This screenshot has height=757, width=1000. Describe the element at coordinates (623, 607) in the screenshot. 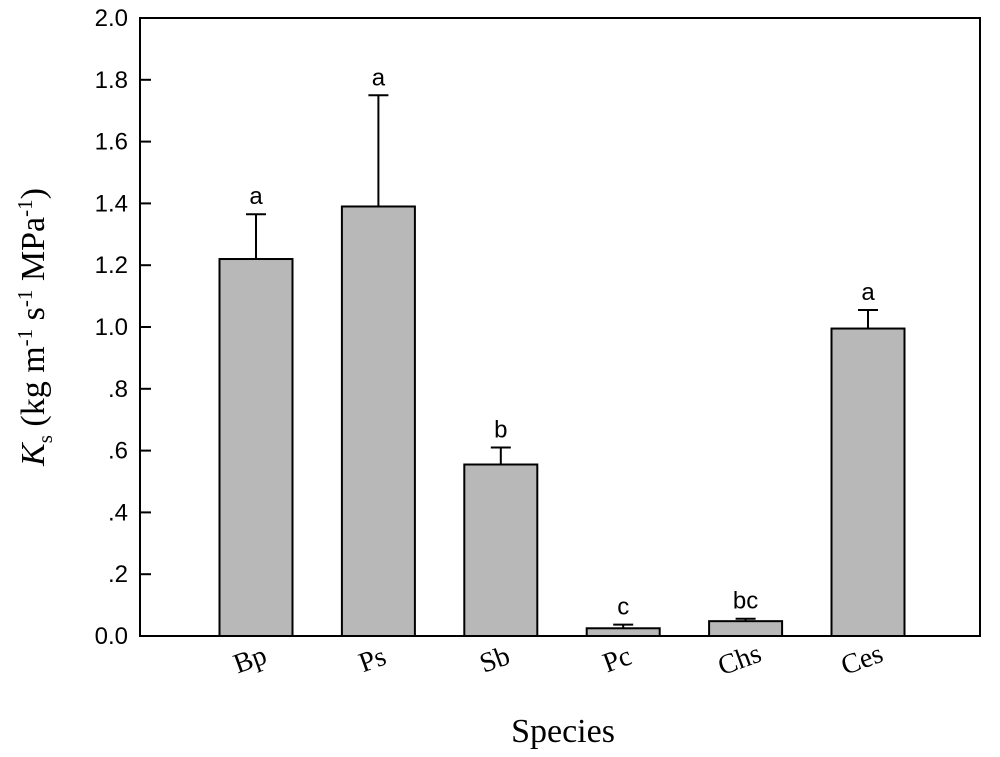

I see `significance-label-pc: c` at that location.